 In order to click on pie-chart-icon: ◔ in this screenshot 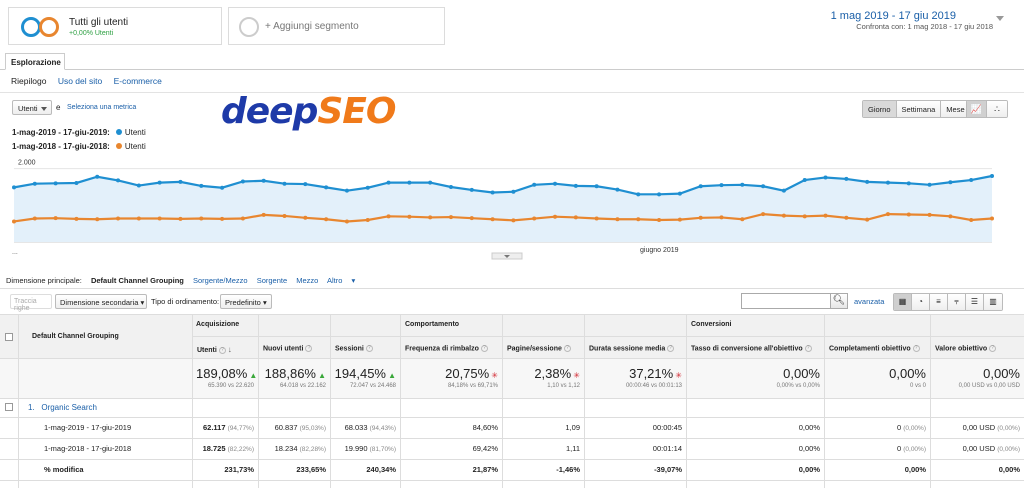, I will do `click(921, 302)`.